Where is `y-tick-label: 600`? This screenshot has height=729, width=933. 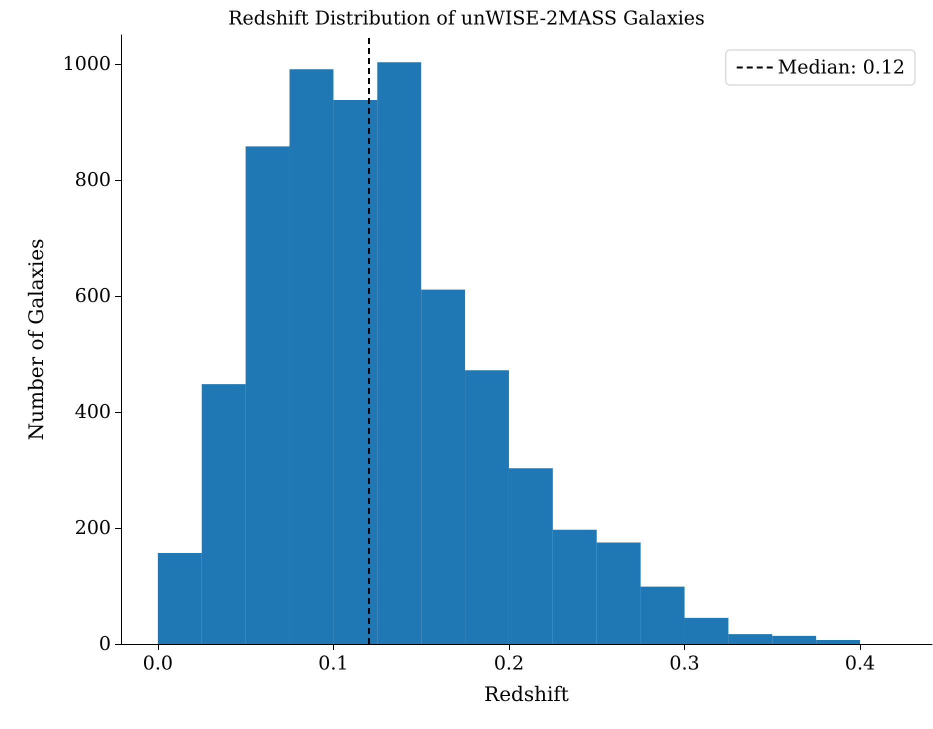 y-tick-label: 600 is located at coordinates (92, 296).